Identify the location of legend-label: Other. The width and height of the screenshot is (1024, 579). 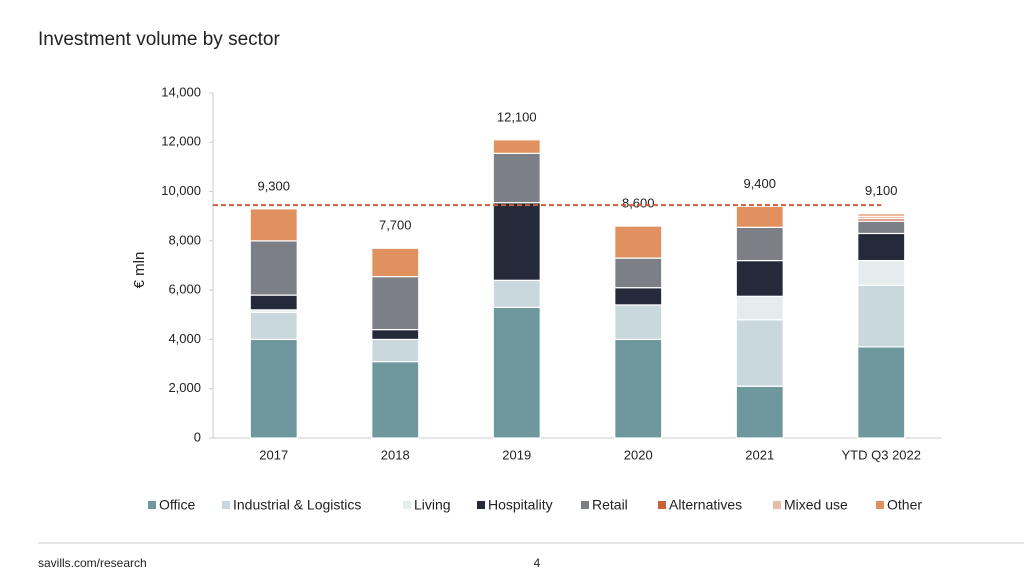
(904, 505).